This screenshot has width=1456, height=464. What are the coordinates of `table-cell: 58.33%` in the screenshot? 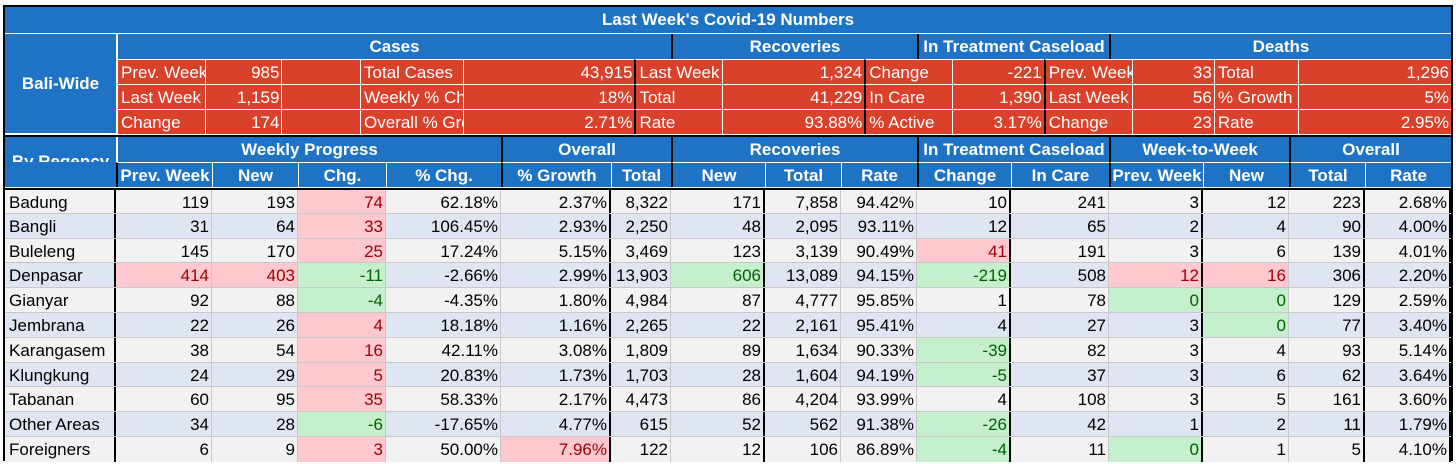 It's located at (443, 400).